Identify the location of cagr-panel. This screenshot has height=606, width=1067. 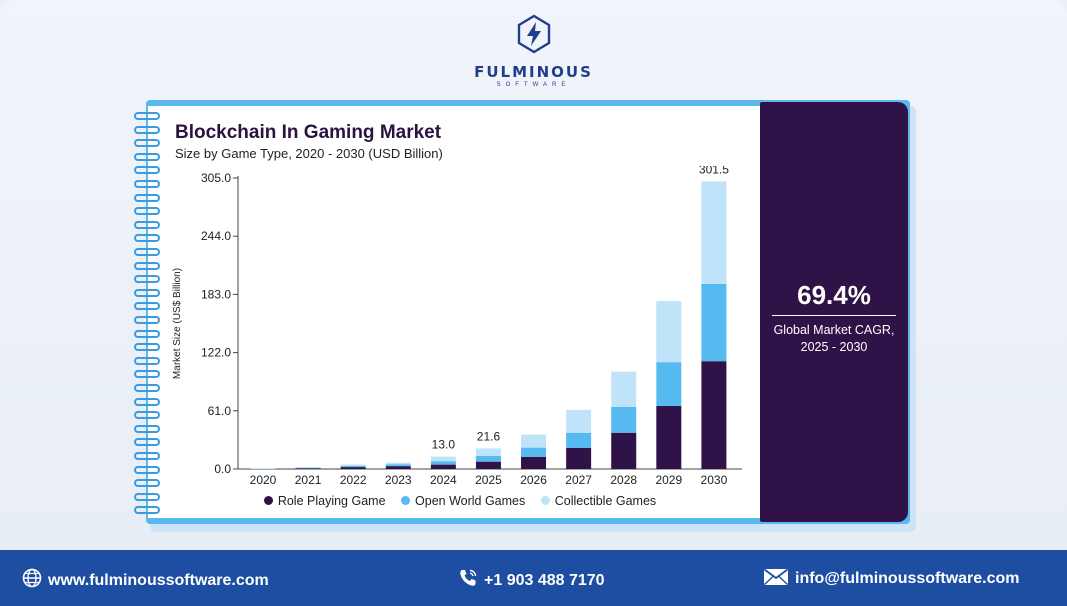
(834, 312).